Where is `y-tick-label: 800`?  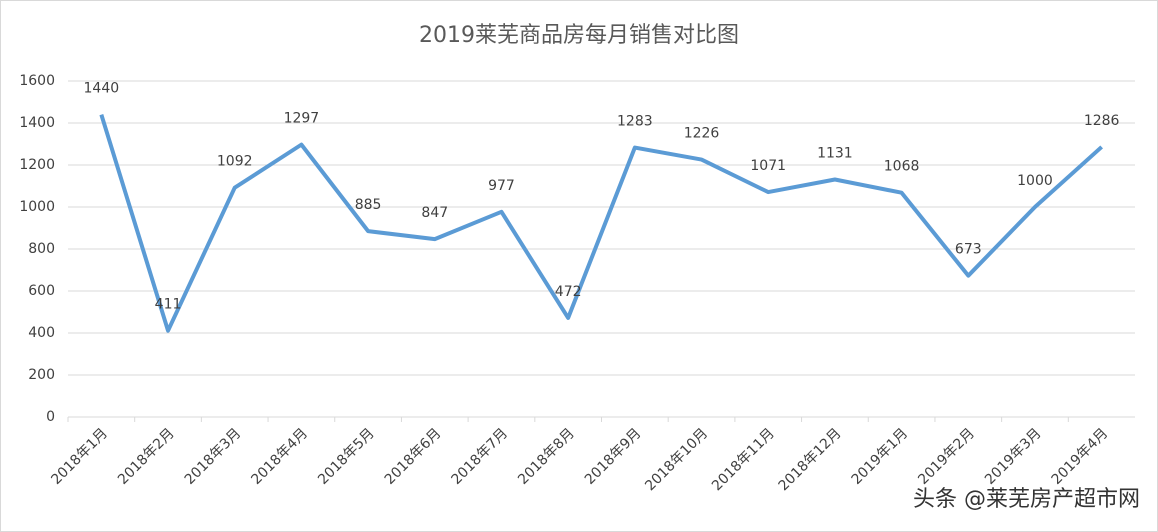 y-tick-label: 800 is located at coordinates (41, 249).